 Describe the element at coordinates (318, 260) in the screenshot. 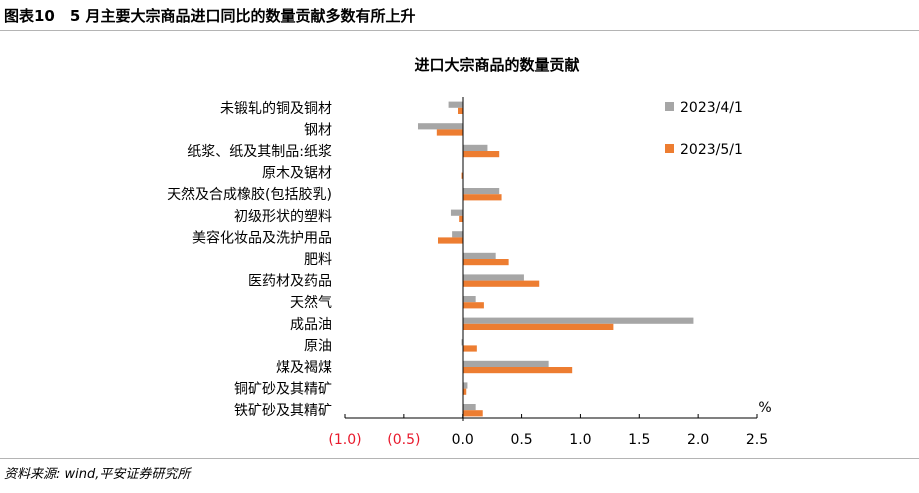

I see `category-label: 肥料` at that location.